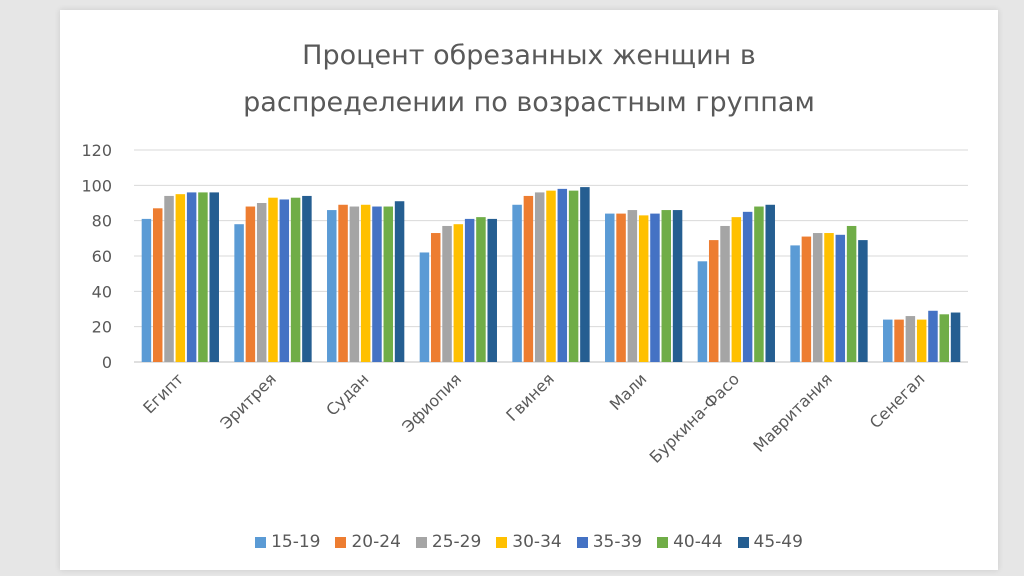 This screenshot has width=1024, height=576. What do you see at coordinates (347, 394) in the screenshot?
I see `x-tick-label: Судан` at bounding box center [347, 394].